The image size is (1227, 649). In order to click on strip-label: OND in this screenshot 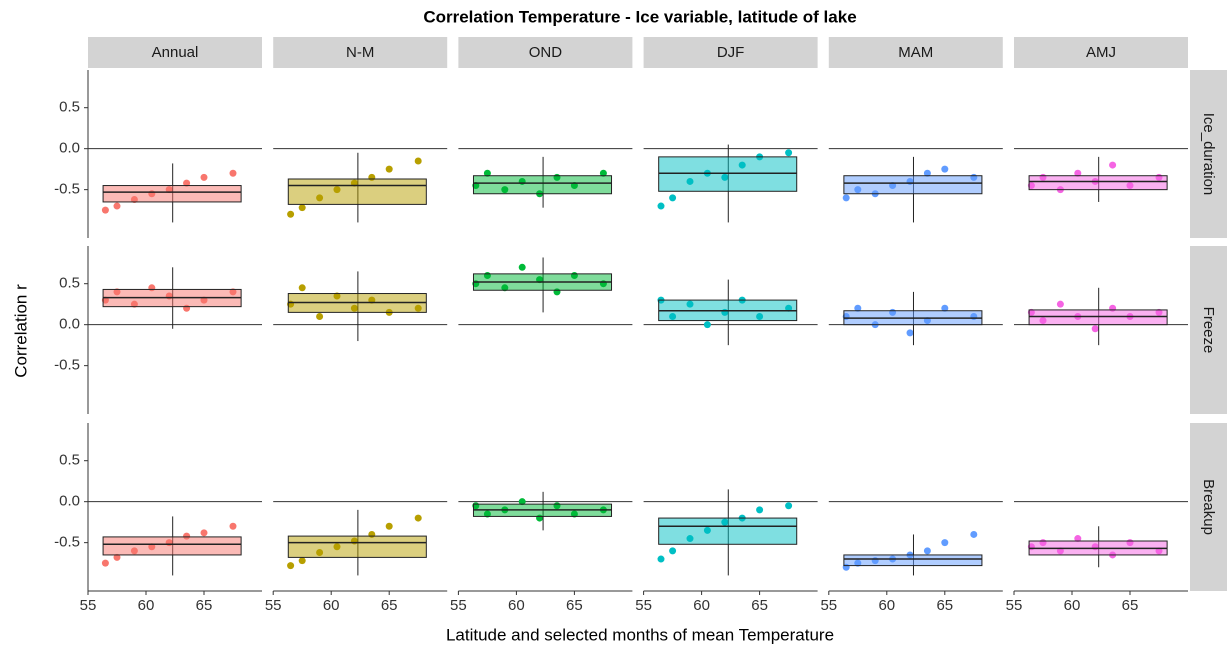, I will do `click(546, 52)`.